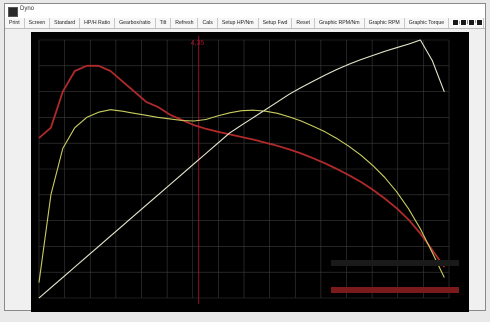 The image size is (490, 322). Describe the element at coordinates (245, 11) in the screenshot. I see `title-bar: Dyno` at that location.